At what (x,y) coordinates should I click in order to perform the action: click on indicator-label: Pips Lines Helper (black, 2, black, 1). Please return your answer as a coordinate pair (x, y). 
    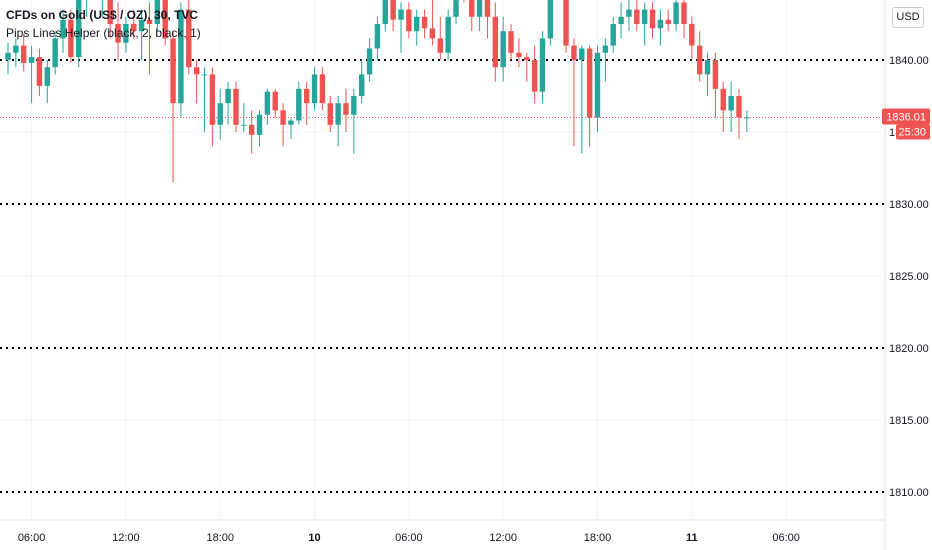
    Looking at the image, I should click on (103, 33).